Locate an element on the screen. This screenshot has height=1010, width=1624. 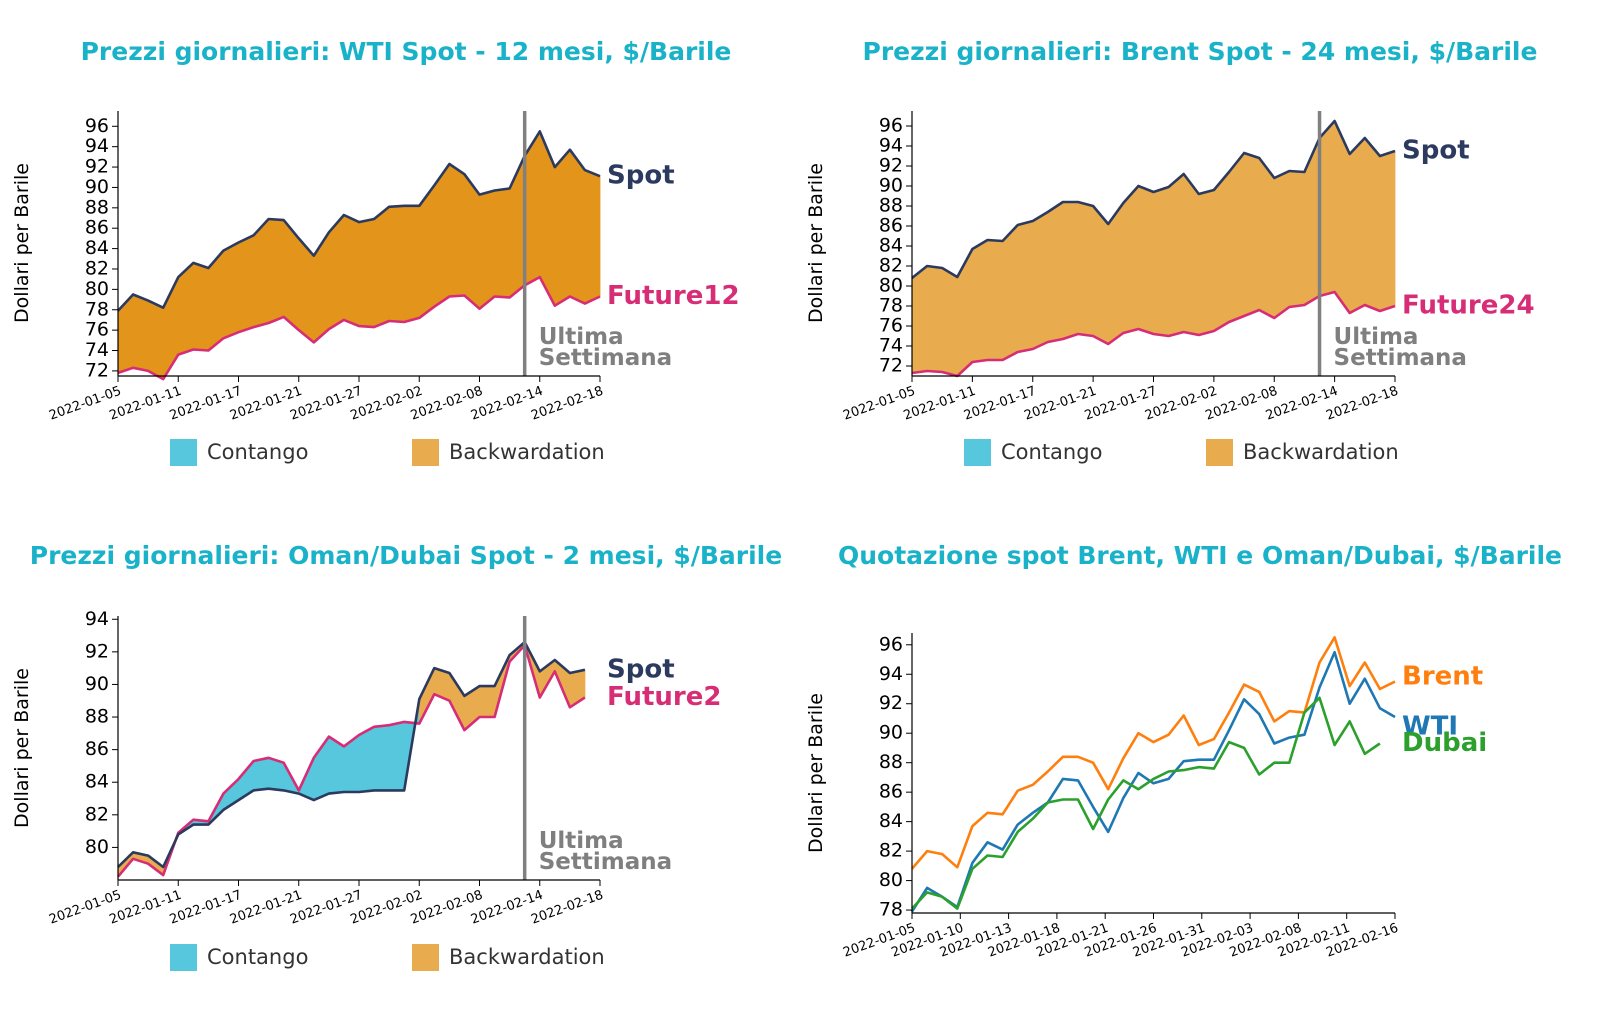
line-dubai is located at coordinates (1146, 803).